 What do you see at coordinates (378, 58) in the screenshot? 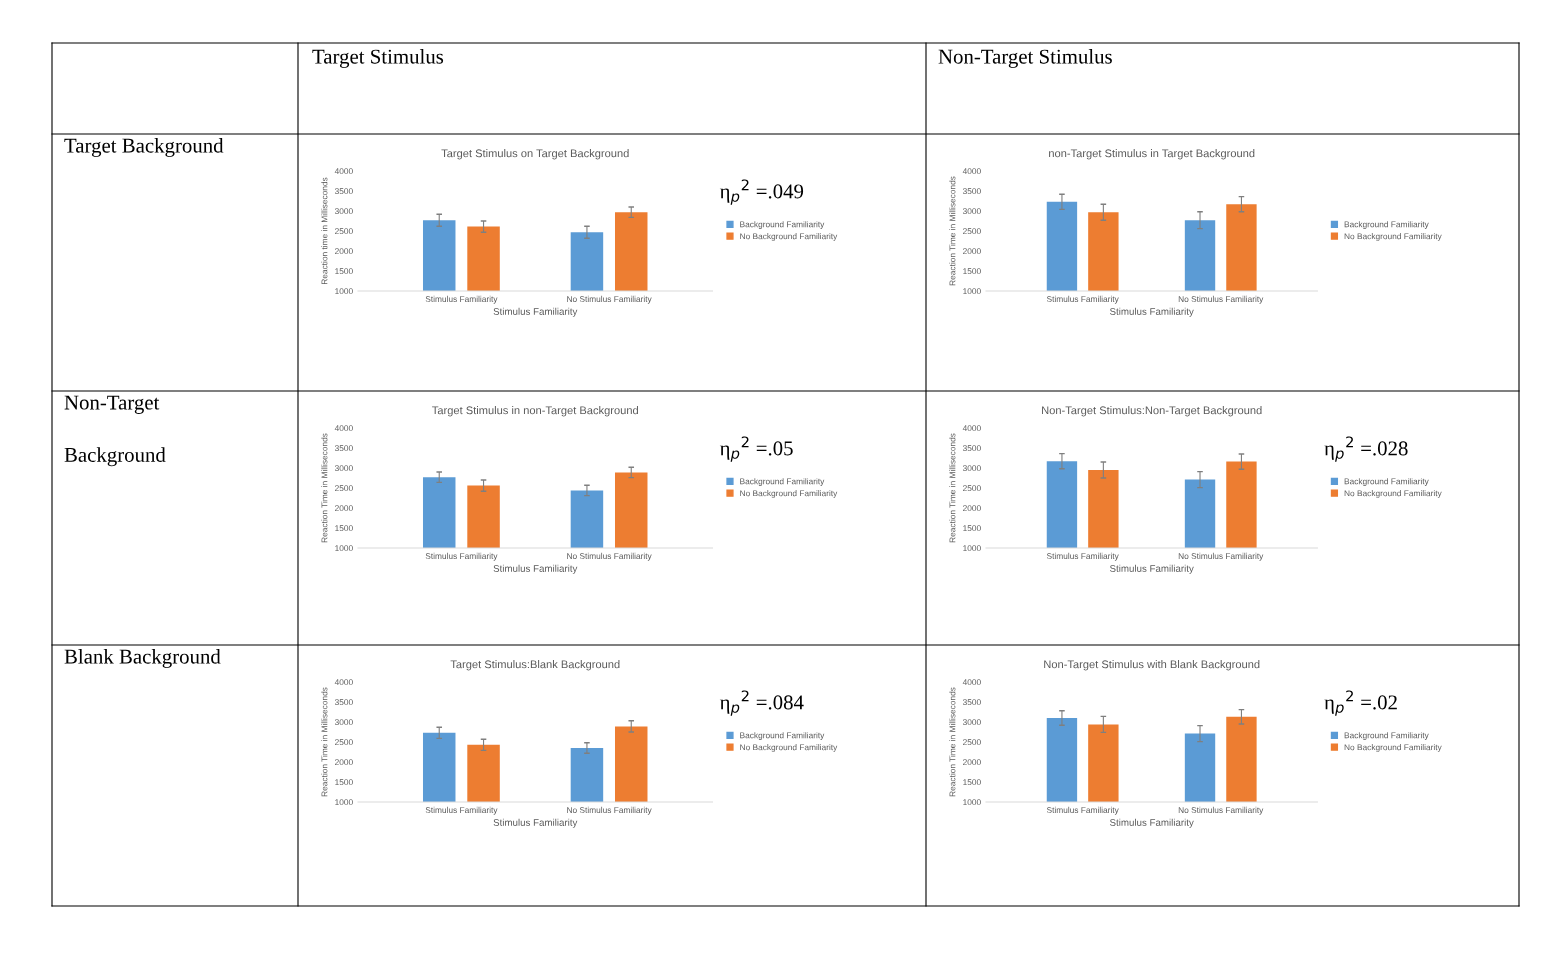
I see `text: Target Stimulus` at bounding box center [378, 58].